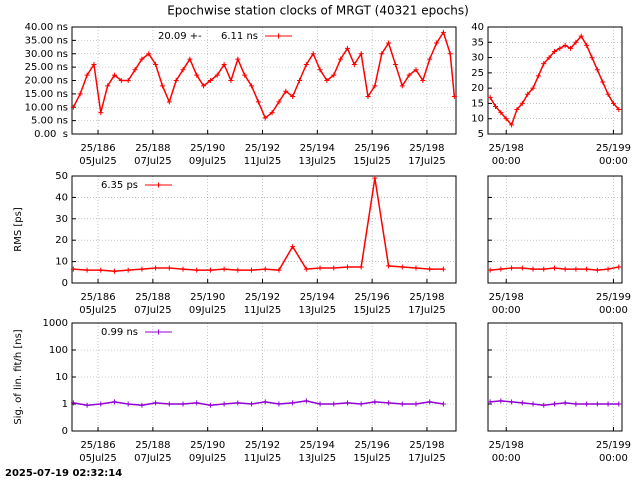 This screenshot has width=640, height=480. I want to click on legend-label: 6.35 ps, so click(119, 185).